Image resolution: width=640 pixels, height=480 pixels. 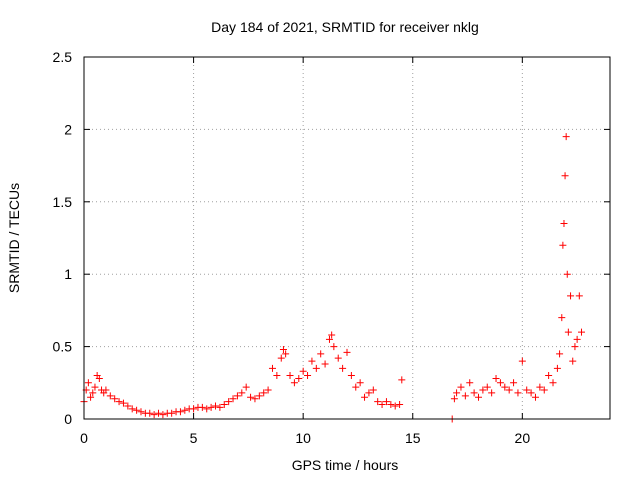 What do you see at coordinates (14, 238) in the screenshot?
I see `y-axis-title: SRMTID / TECUs` at bounding box center [14, 238].